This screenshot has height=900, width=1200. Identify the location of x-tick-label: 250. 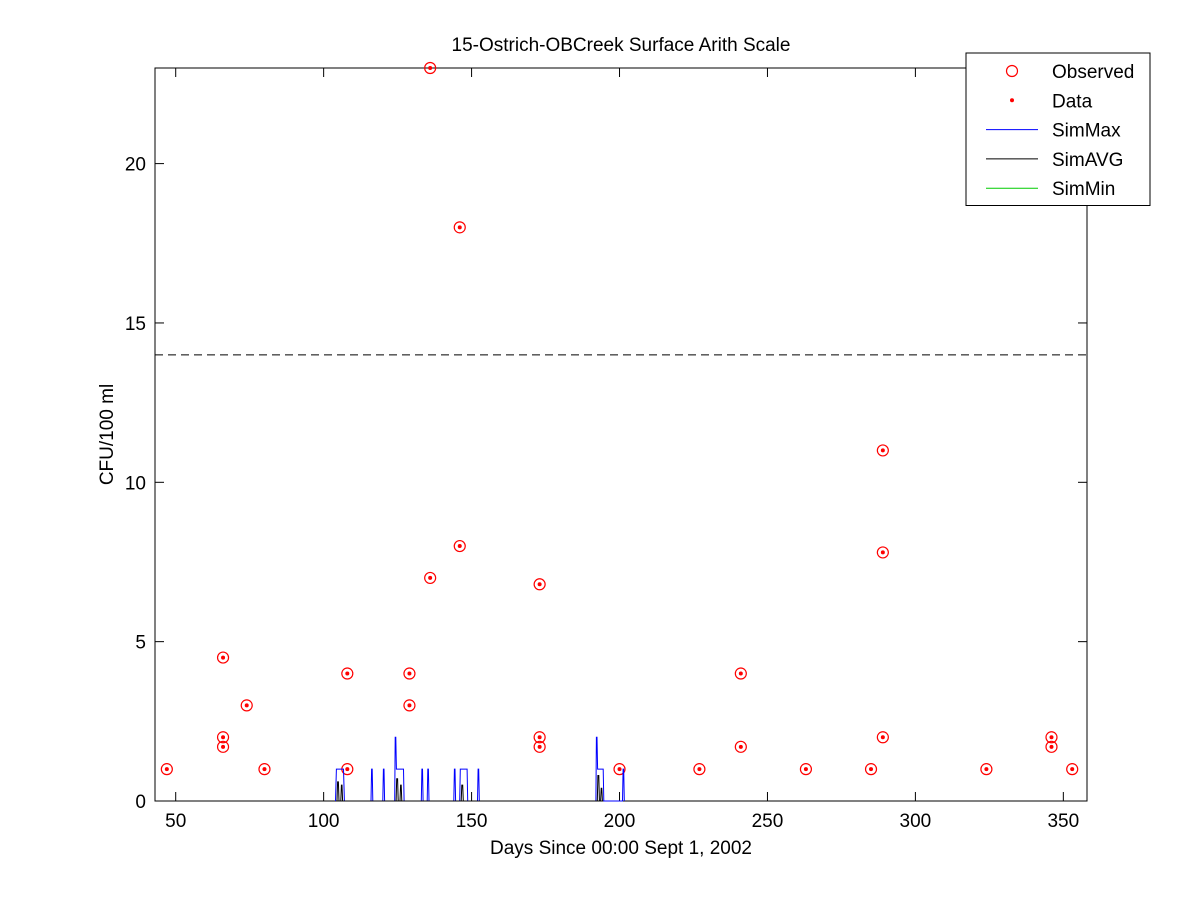
(768, 821).